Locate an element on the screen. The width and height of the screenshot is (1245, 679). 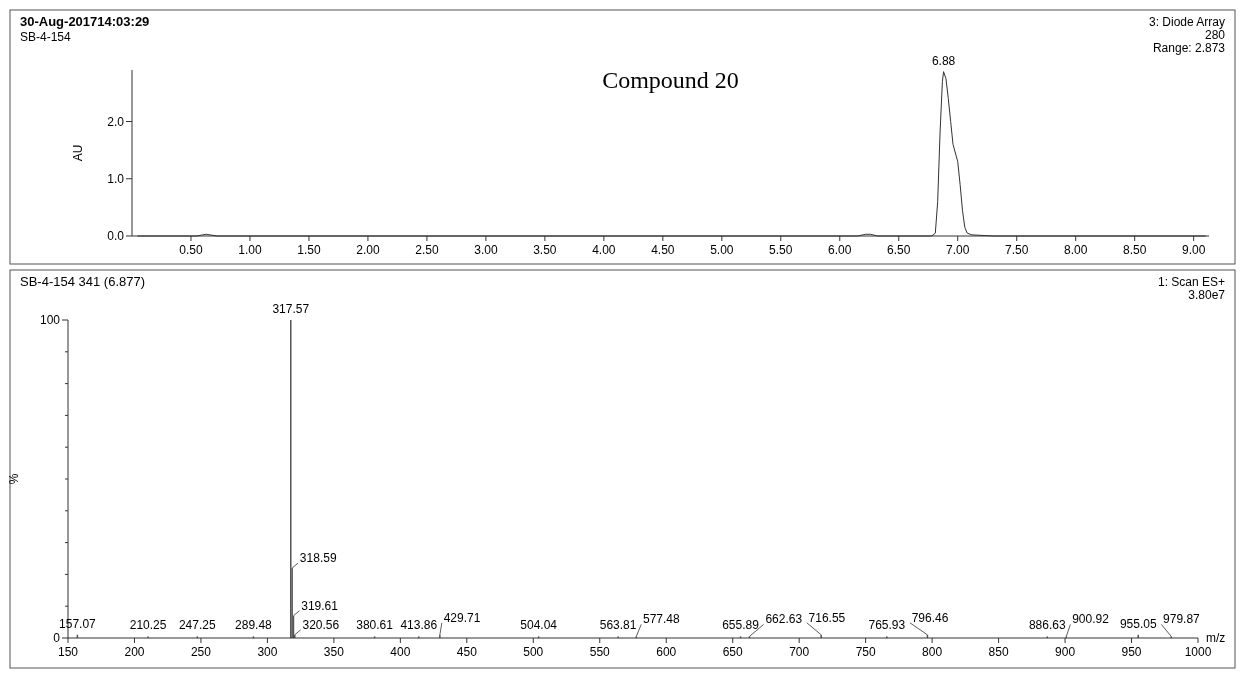
x-tick-label: 3.50 is located at coordinates (545, 250).